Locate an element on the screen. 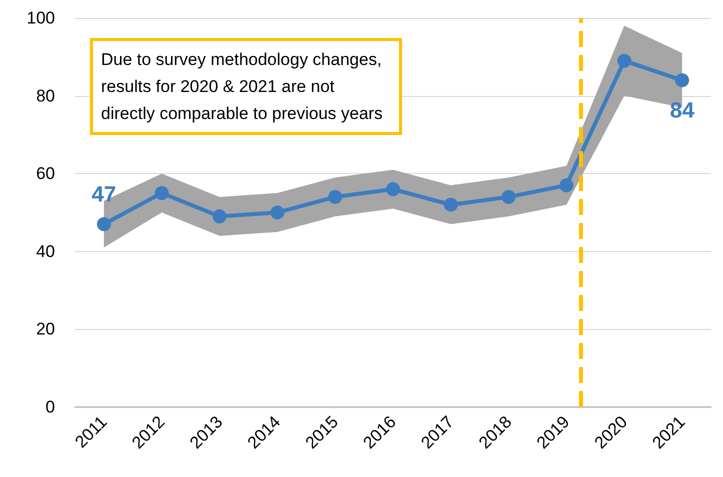 The width and height of the screenshot is (723, 477). y-tick-label: 100 is located at coordinates (40, 18).